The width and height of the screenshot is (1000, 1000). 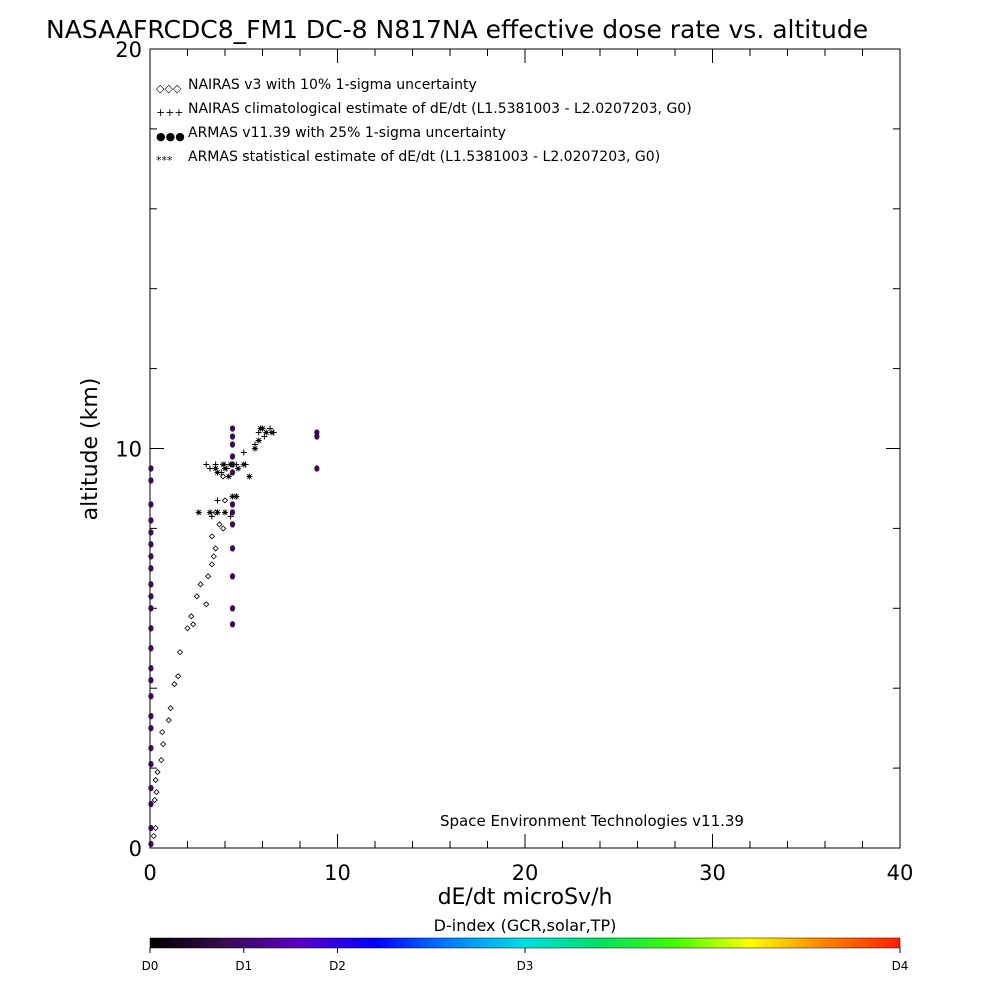 What do you see at coordinates (900, 966) in the screenshot?
I see `colorbar-label: D4` at bounding box center [900, 966].